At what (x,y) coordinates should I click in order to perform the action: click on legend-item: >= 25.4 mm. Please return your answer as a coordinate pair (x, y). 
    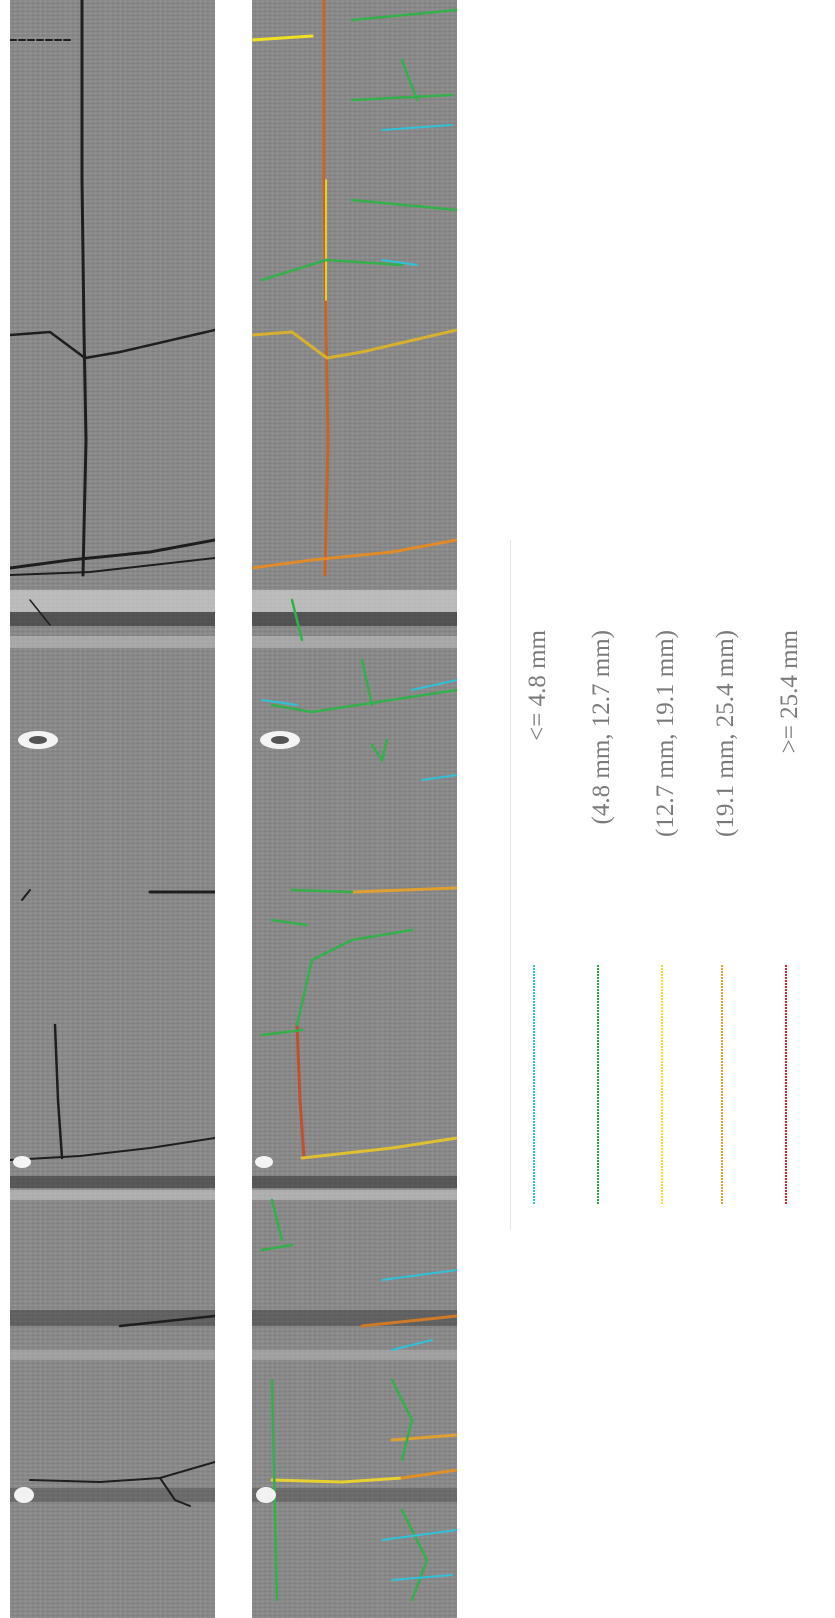
    Looking at the image, I should click on (787, 885).